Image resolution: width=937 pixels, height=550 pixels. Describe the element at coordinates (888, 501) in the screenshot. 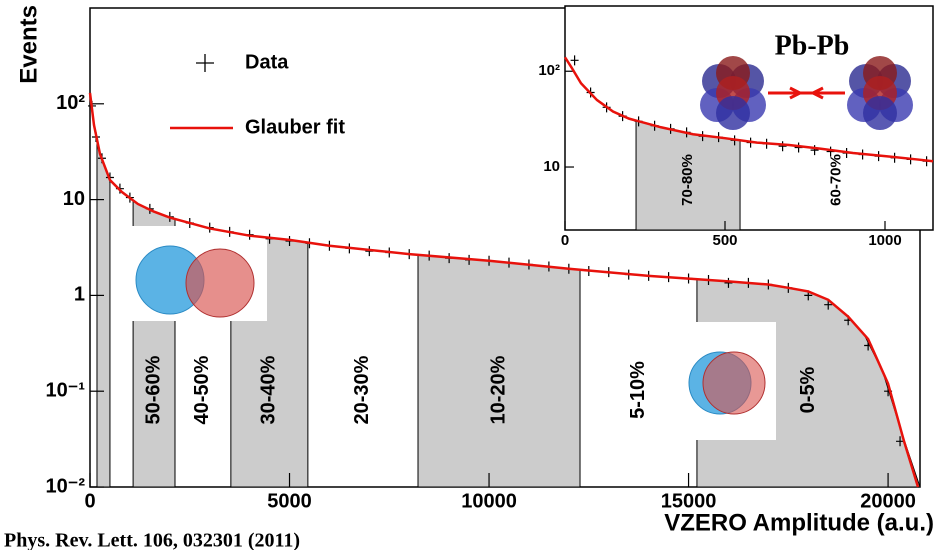

I see `x-tick-label: 20000` at that location.